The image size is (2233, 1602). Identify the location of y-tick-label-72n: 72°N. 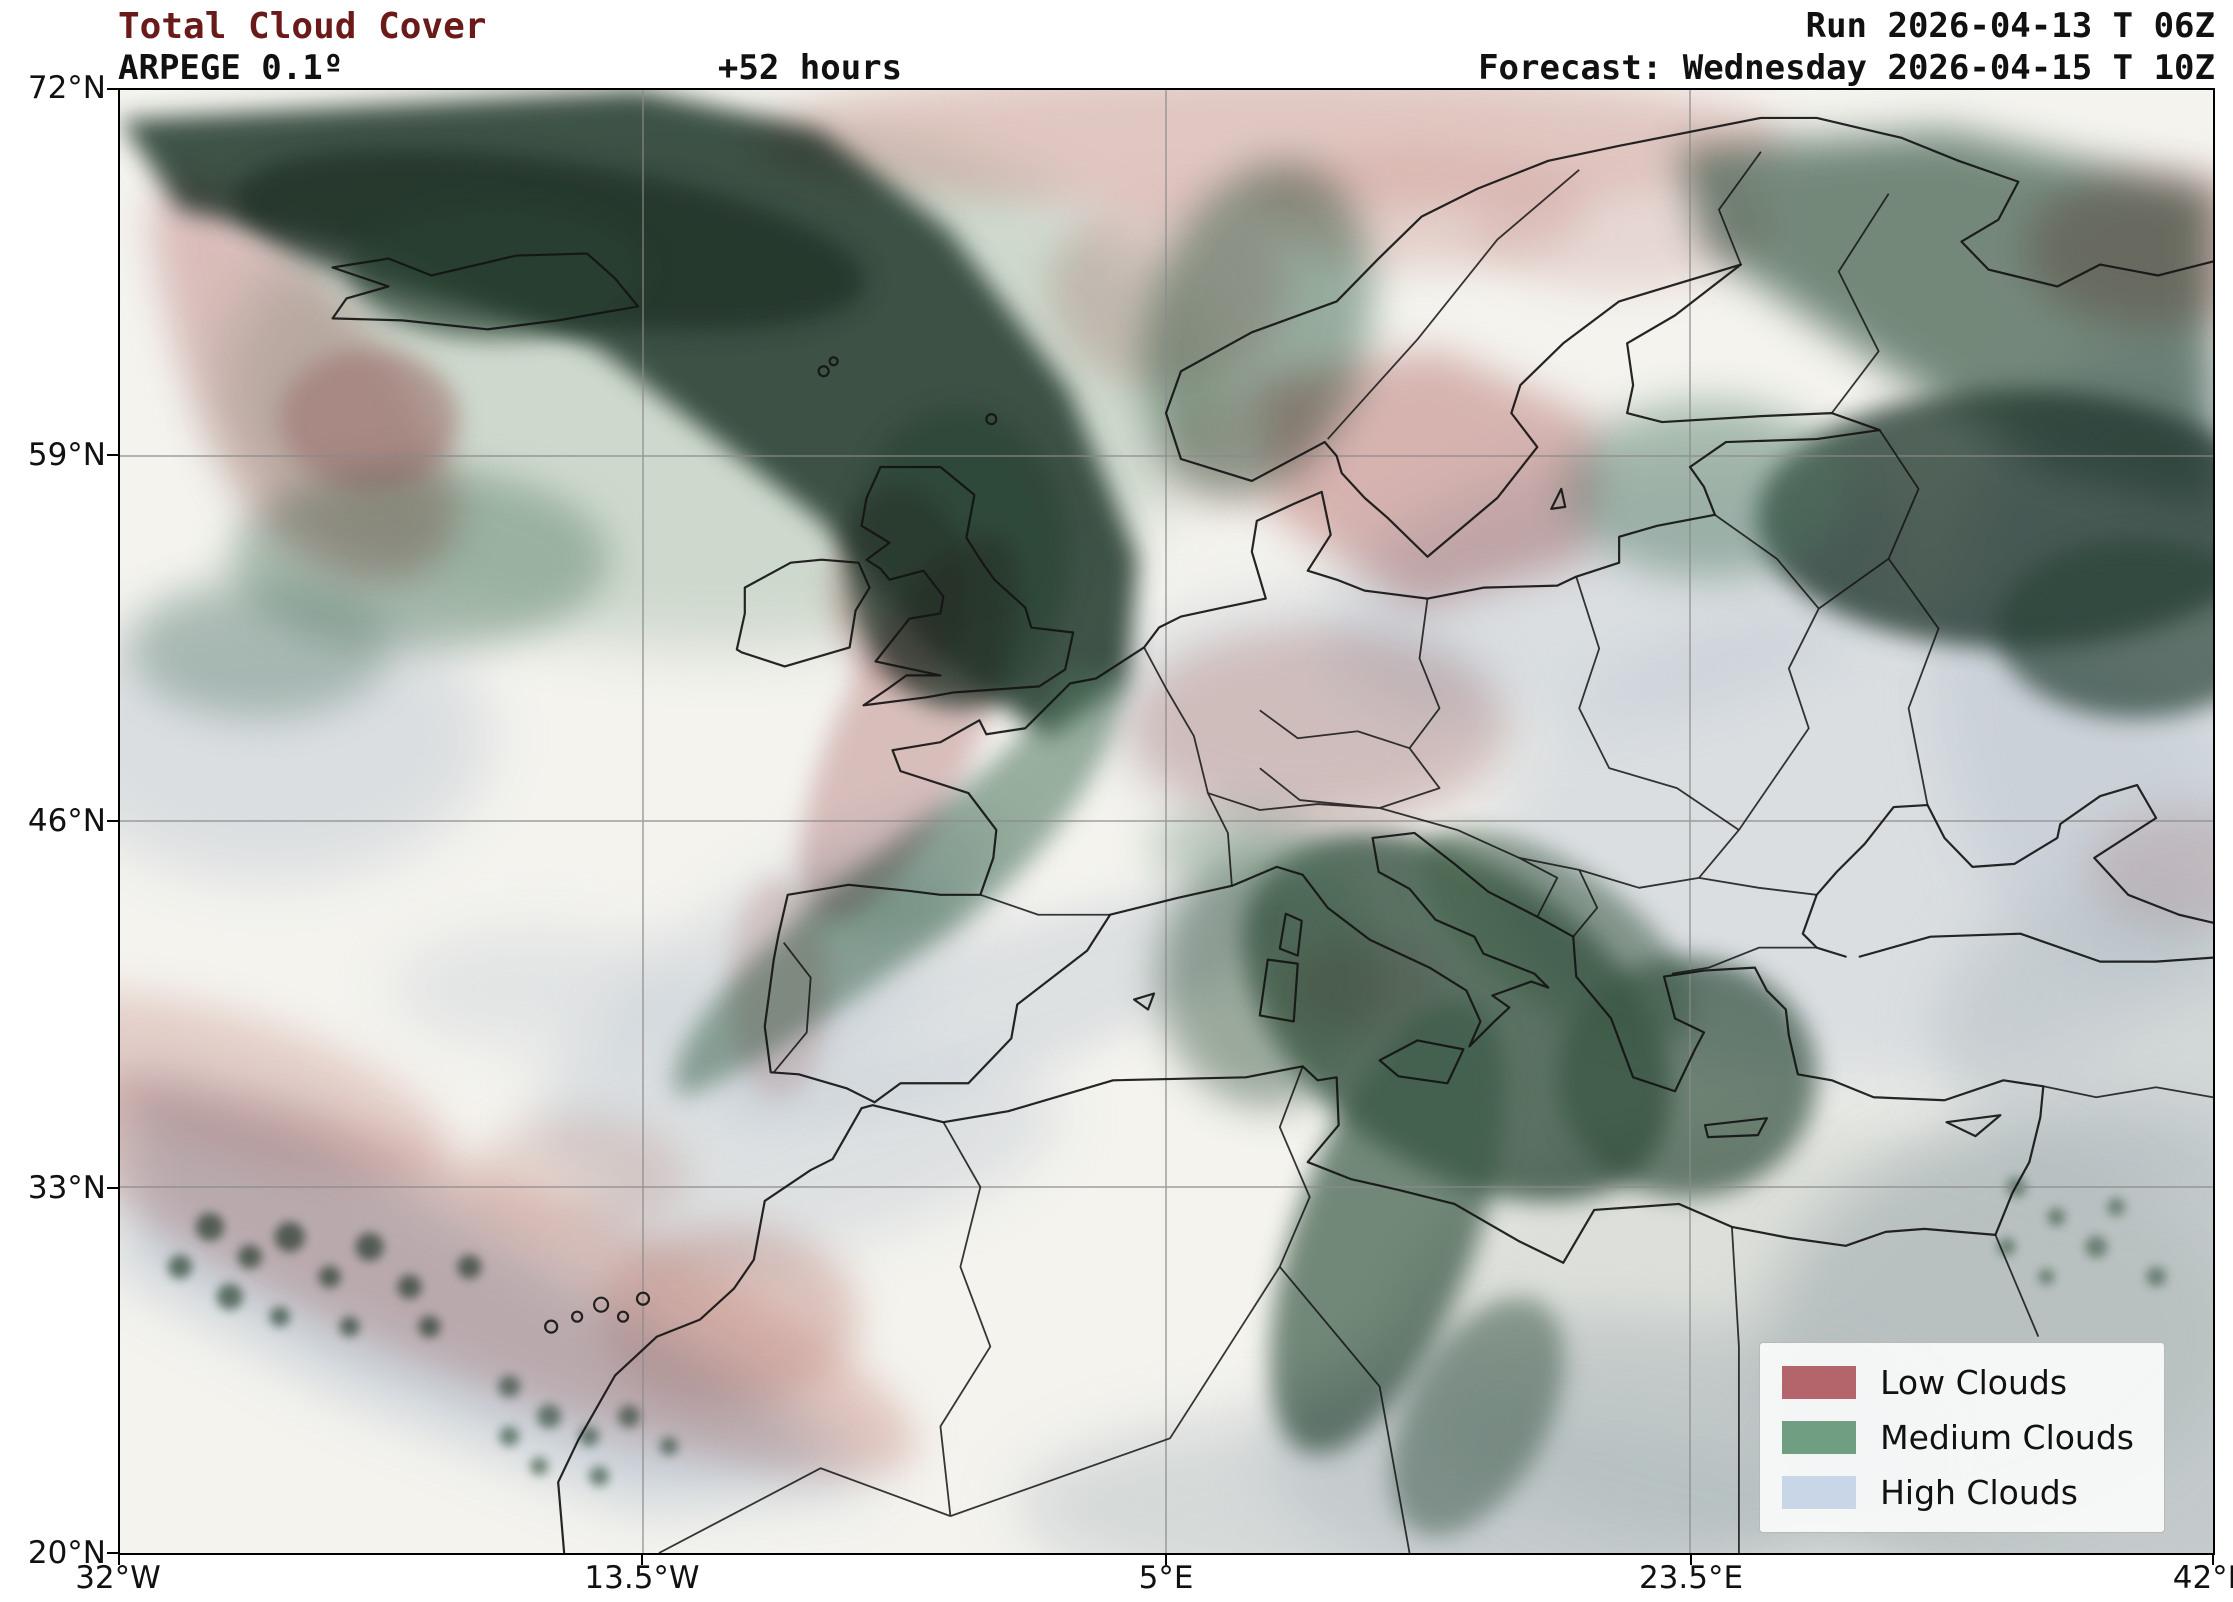
(66, 88).